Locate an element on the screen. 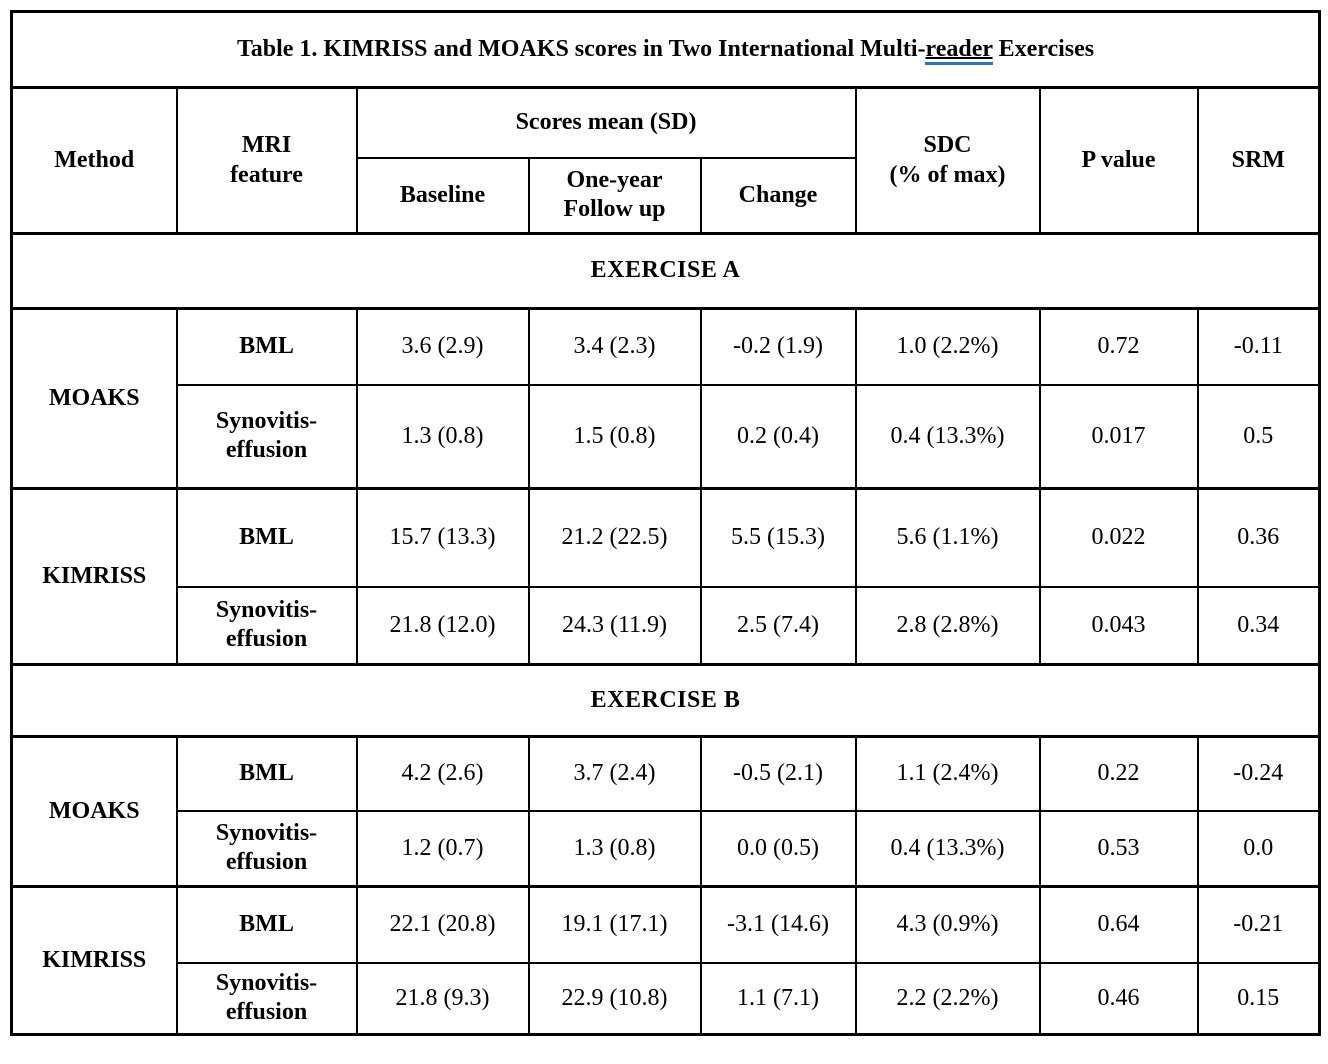 This screenshot has width=1328, height=1064. table-title-underlined-word: reader is located at coordinates (959, 50).